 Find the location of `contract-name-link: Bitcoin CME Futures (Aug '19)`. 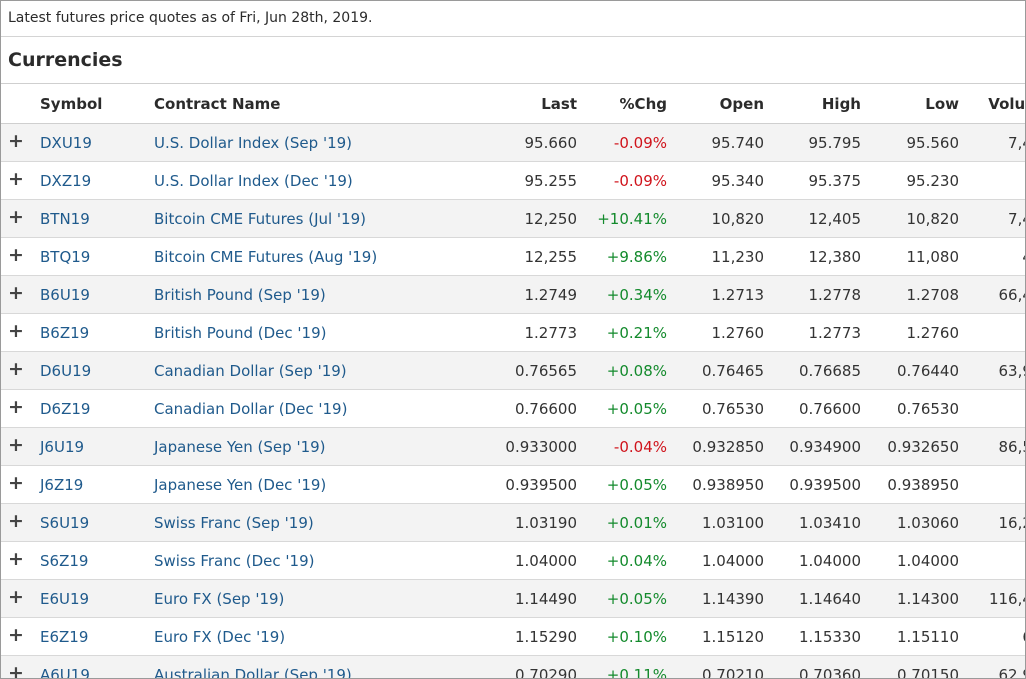

contract-name-link: Bitcoin CME Futures (Aug '19) is located at coordinates (266, 256).